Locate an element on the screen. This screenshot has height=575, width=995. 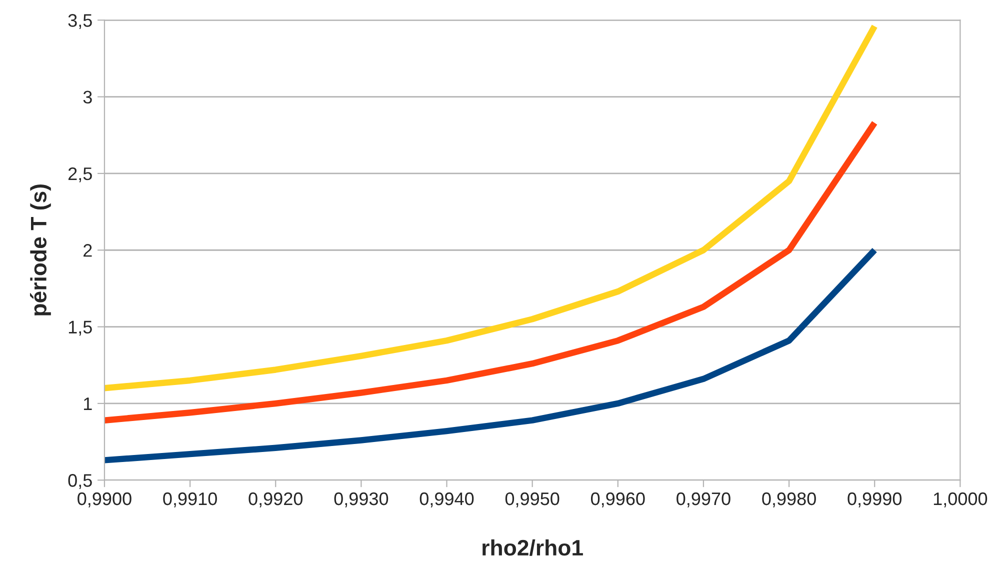
x-tick-label: 0,9920 is located at coordinates (275, 500).